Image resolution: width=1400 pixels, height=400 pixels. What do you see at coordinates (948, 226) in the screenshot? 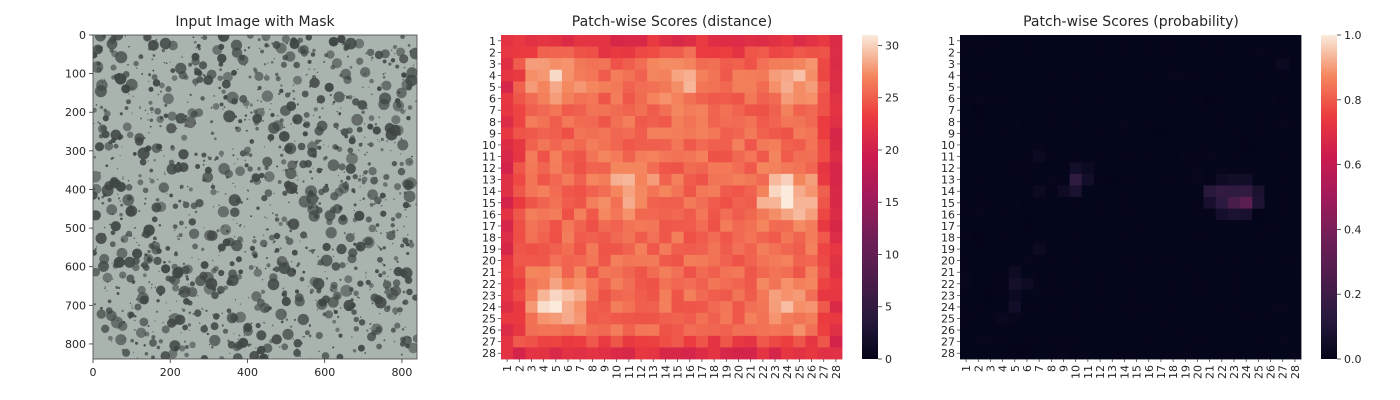
I see `row-tick-label: 17` at bounding box center [948, 226].